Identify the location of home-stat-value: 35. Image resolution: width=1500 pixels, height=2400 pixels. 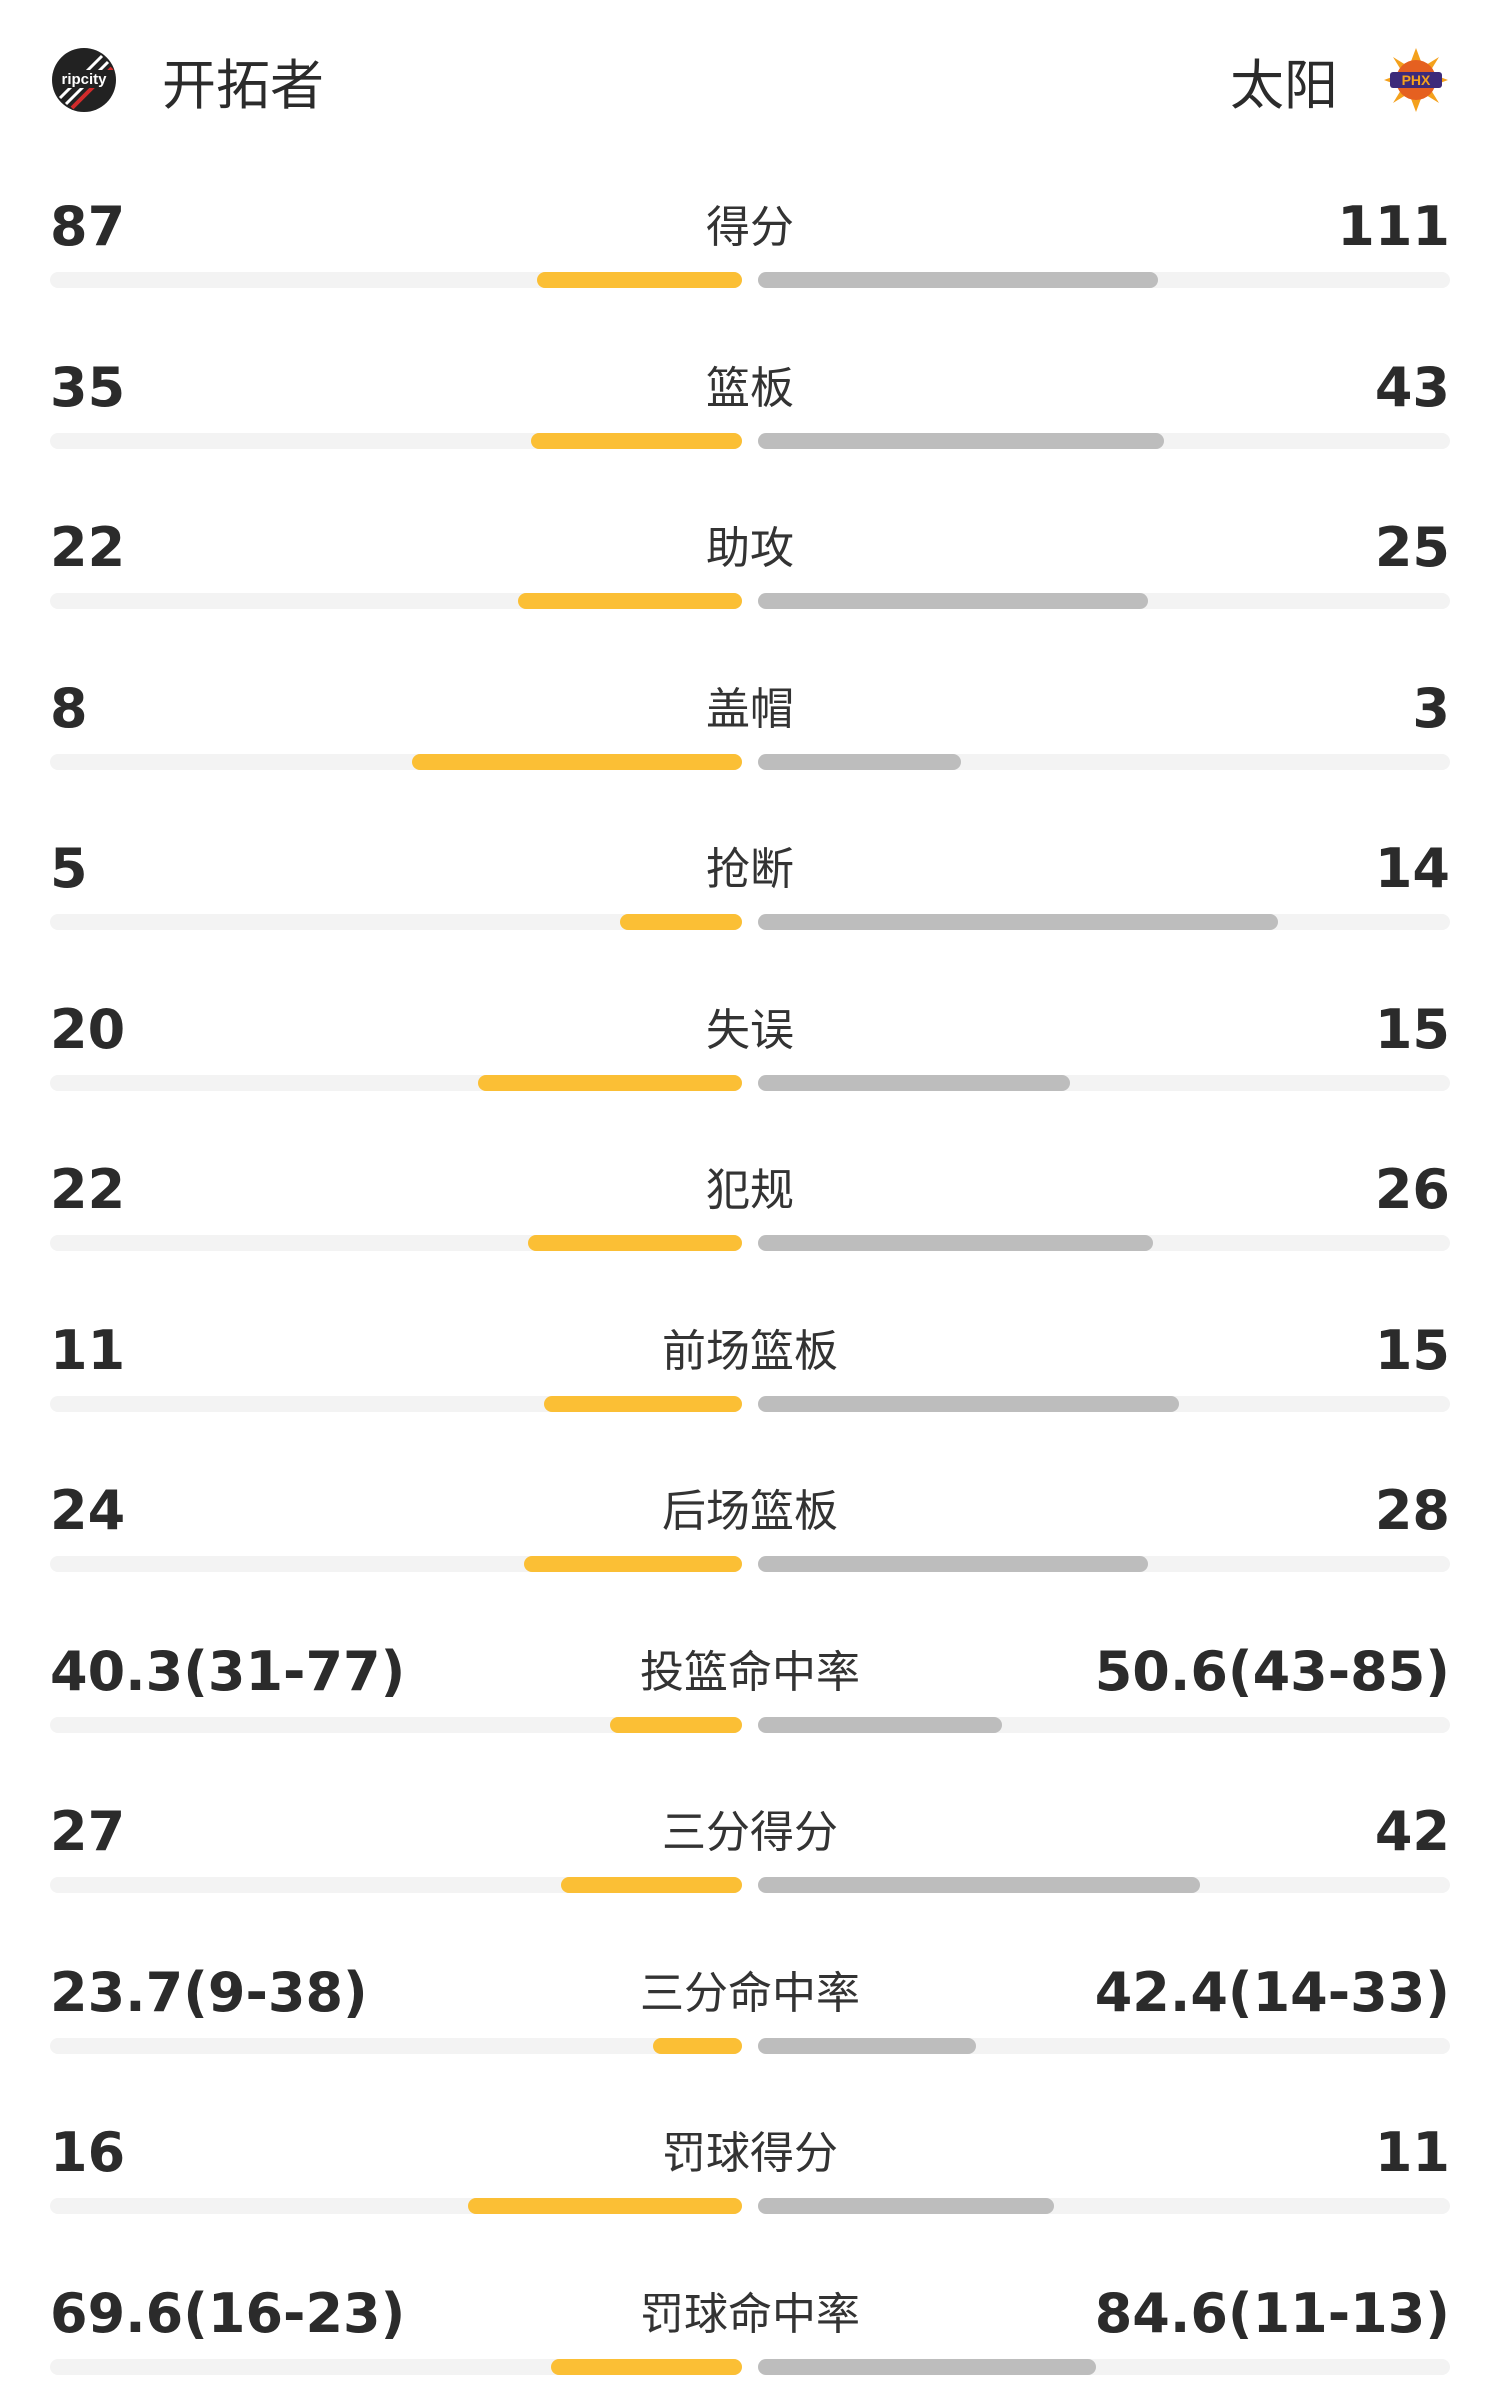
(88, 387).